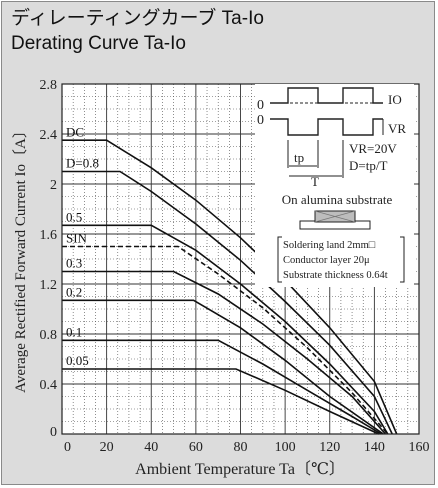 The height and width of the screenshot is (488, 438). I want to click on substrate-title: On alumina substrate, so click(337, 199).